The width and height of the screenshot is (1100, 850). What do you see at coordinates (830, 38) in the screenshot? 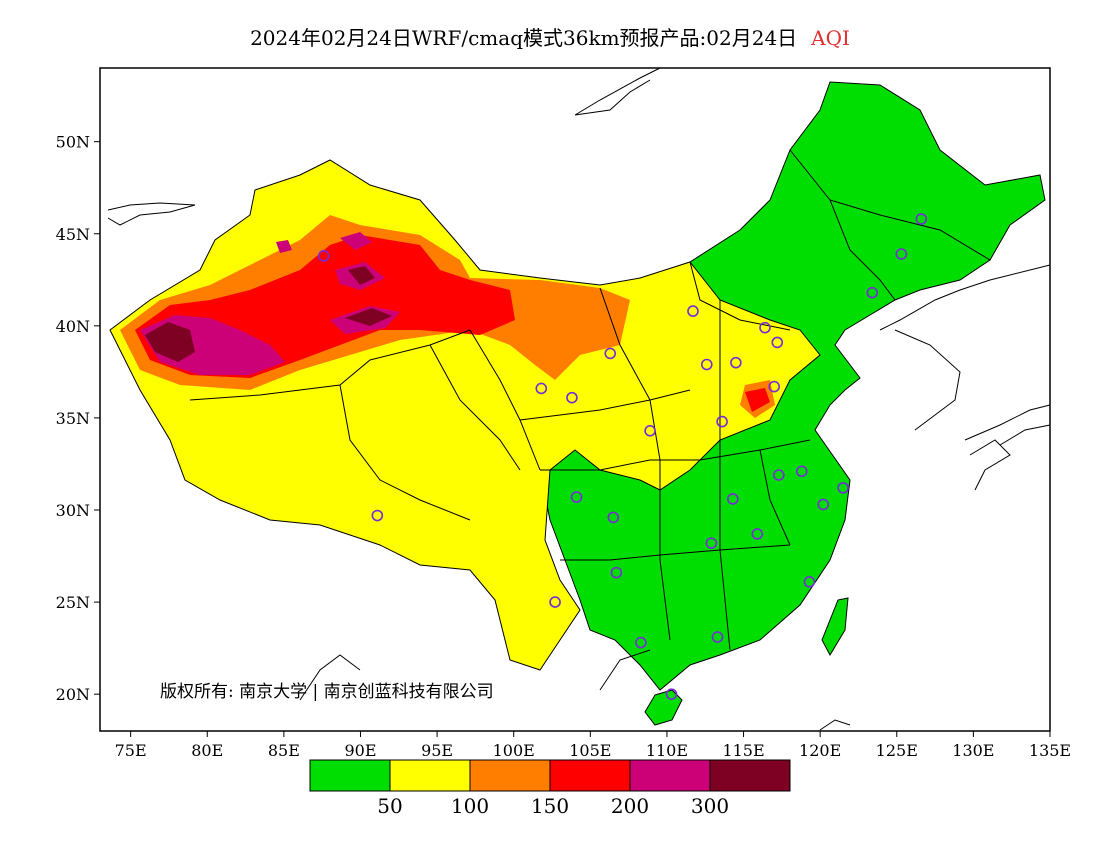
I see `title-variable: AQI` at bounding box center [830, 38].